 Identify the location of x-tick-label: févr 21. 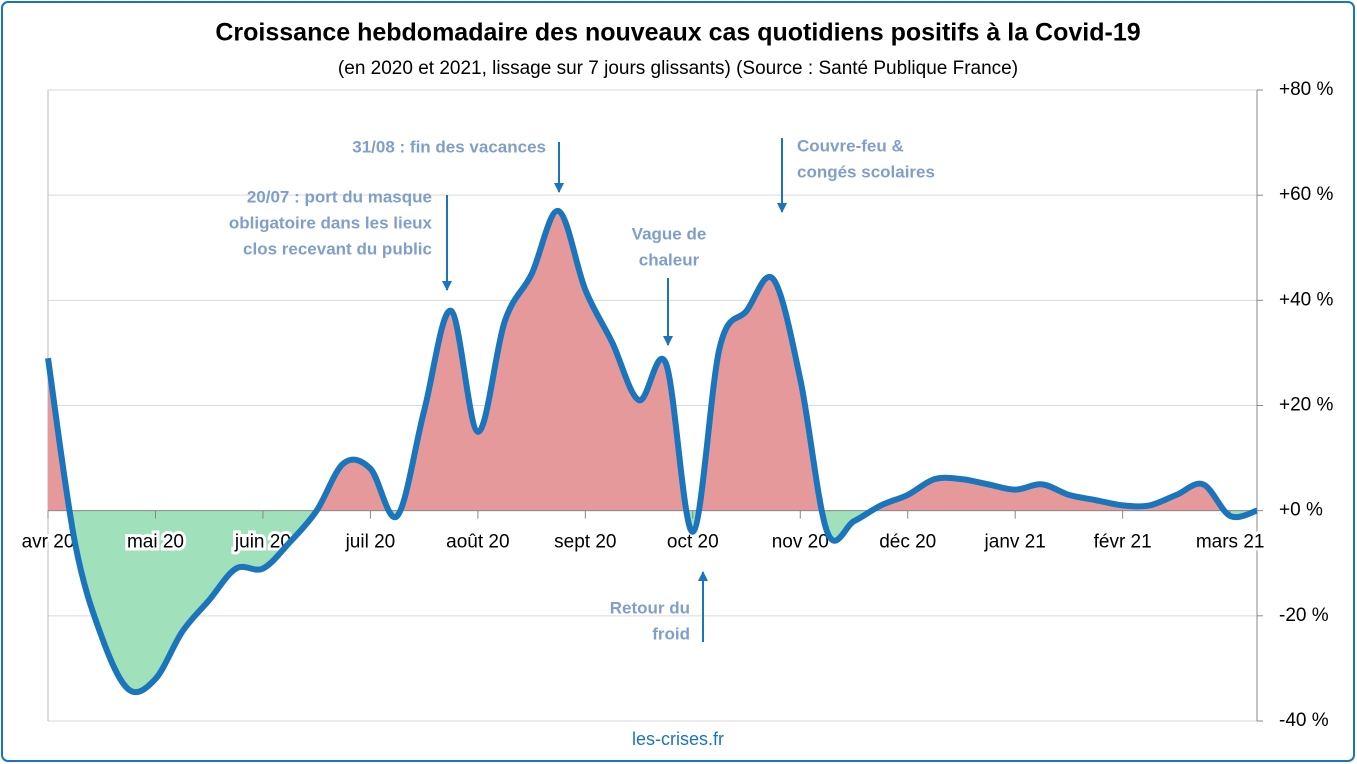
(1123, 542).